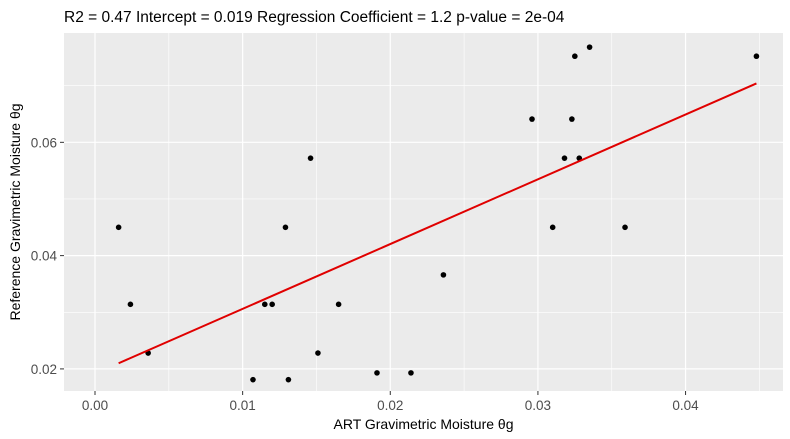  I want to click on x-axis-title: ART Gravimetric Moisture θg, so click(424, 424).